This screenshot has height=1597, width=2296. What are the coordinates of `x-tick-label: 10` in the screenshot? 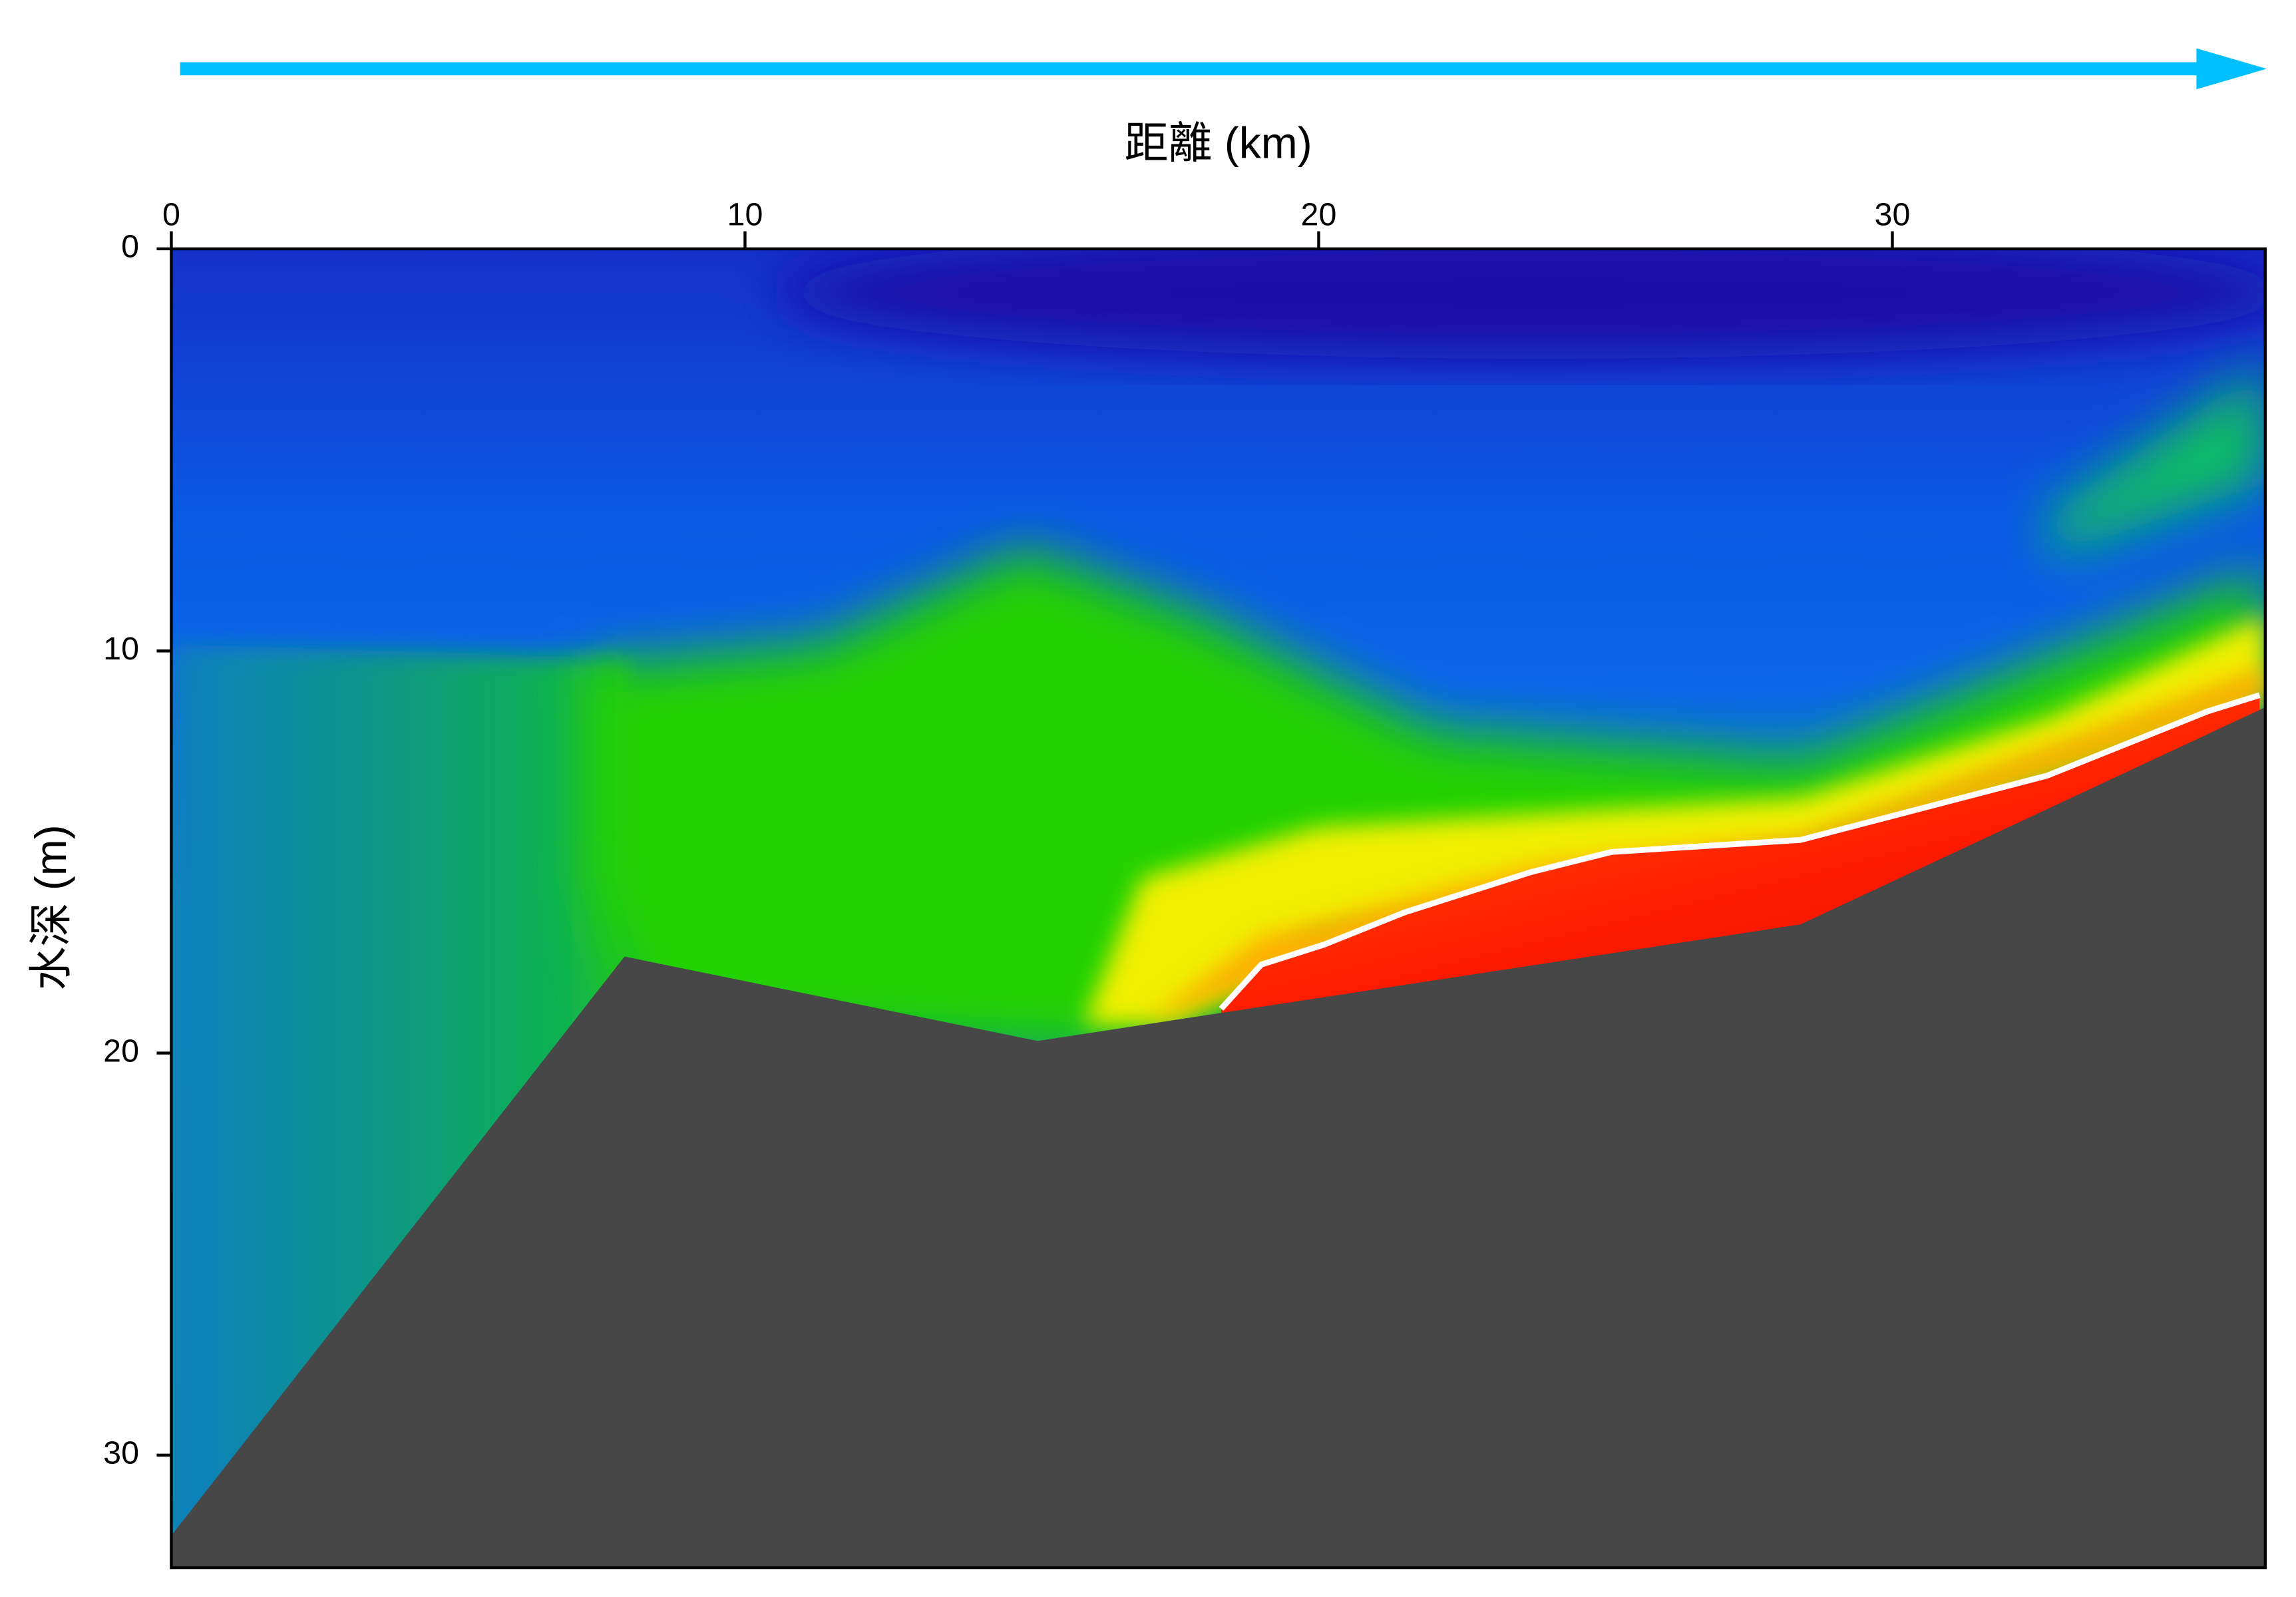 It's located at (745, 214).